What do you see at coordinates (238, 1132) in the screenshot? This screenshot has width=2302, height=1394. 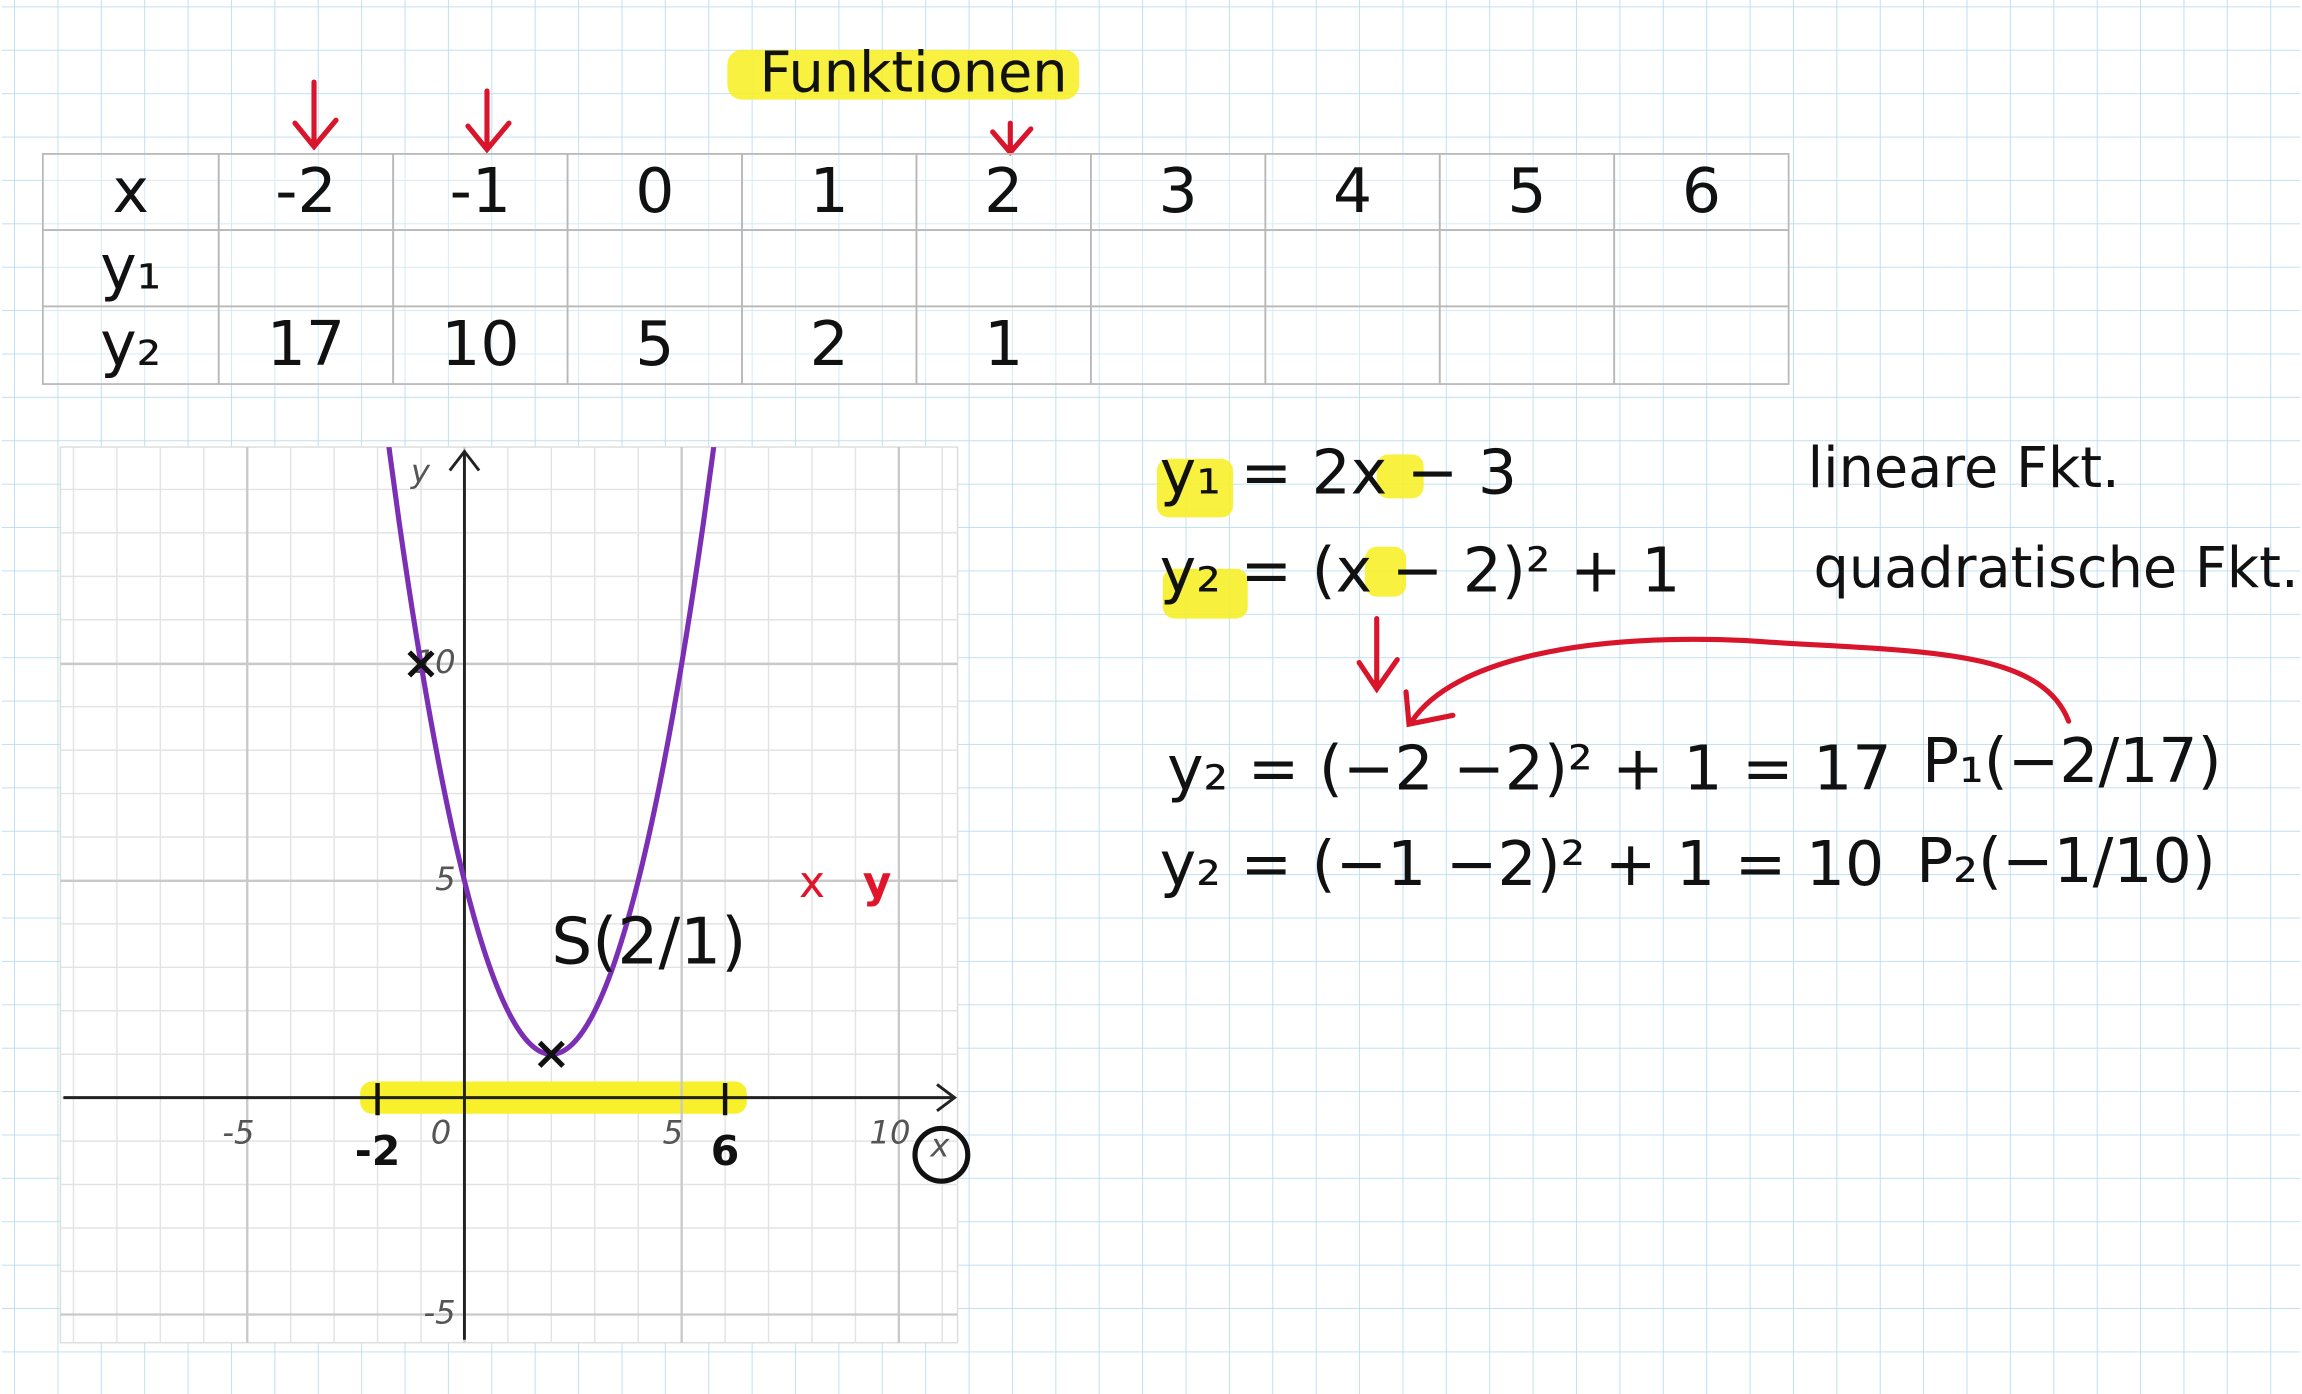 I see `x-tick-label: -5` at bounding box center [238, 1132].